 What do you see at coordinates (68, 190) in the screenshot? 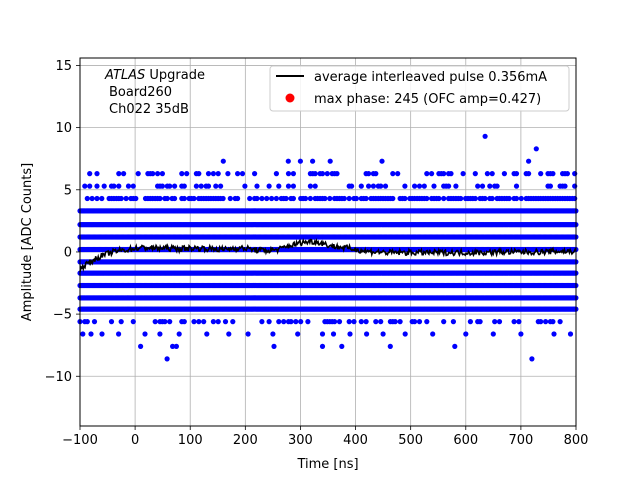
I see `y-tick-label: 5` at bounding box center [68, 190].